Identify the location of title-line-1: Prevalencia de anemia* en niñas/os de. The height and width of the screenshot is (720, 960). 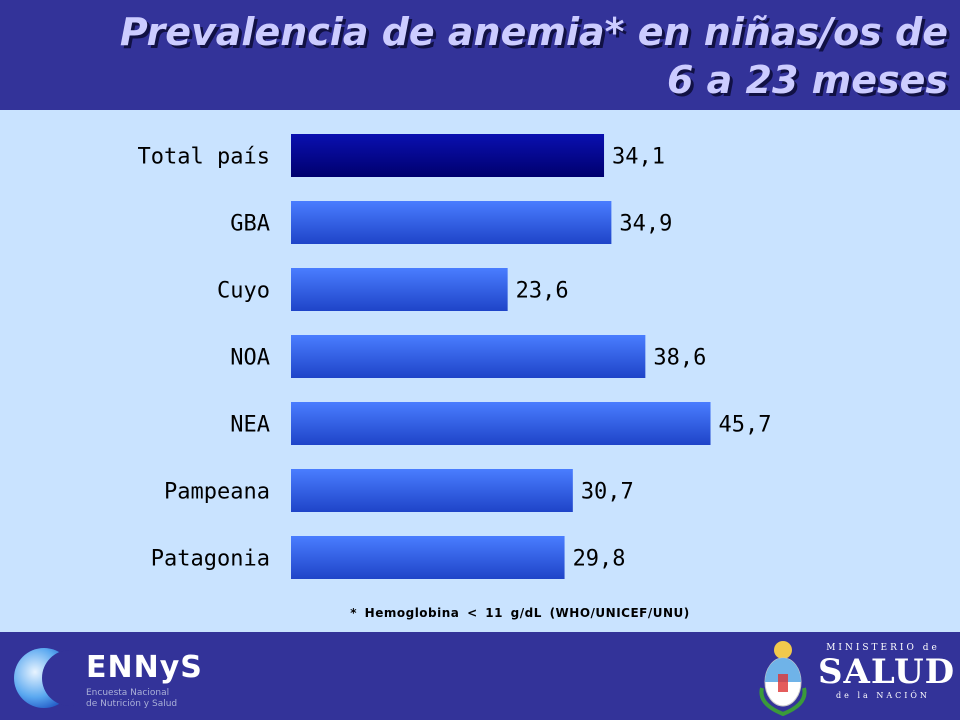
(533, 32).